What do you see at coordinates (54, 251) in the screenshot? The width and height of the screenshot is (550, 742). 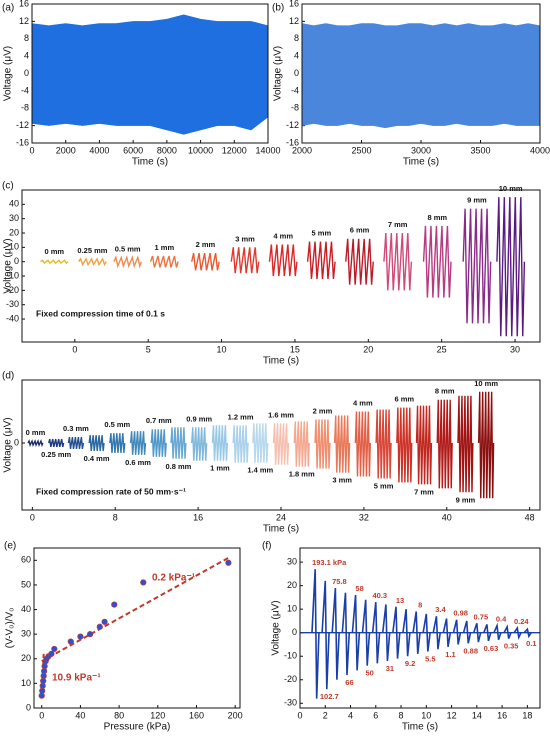 I see `burst-label: 0 mm` at bounding box center [54, 251].